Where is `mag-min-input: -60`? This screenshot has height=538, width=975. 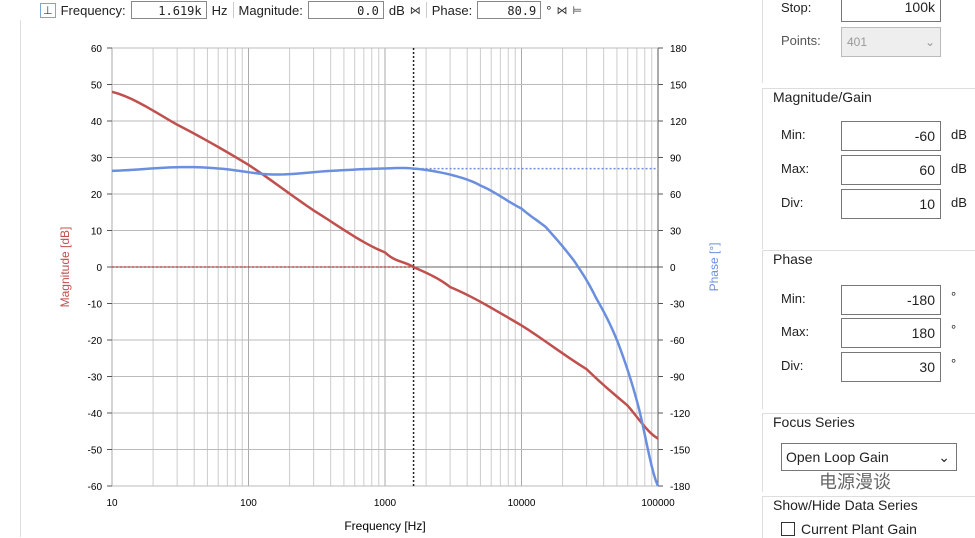
mag-min-input: -60 is located at coordinates (891, 136).